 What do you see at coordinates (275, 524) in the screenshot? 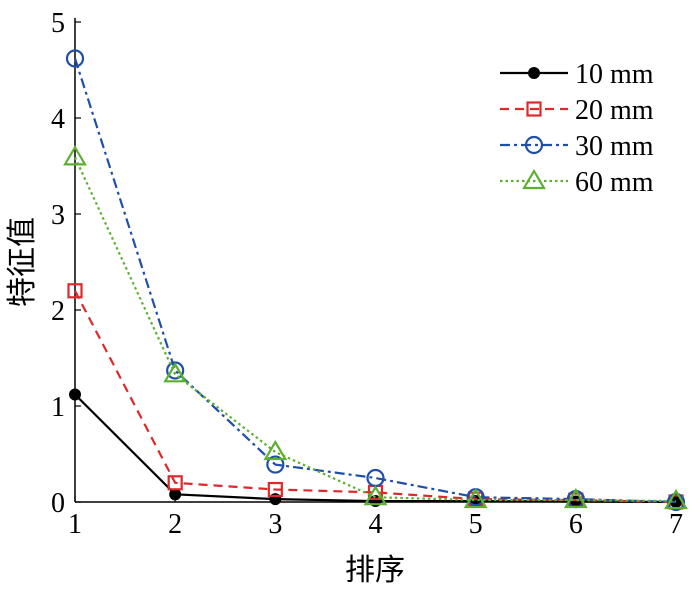
I see `x-tick-label: 3` at bounding box center [275, 524].